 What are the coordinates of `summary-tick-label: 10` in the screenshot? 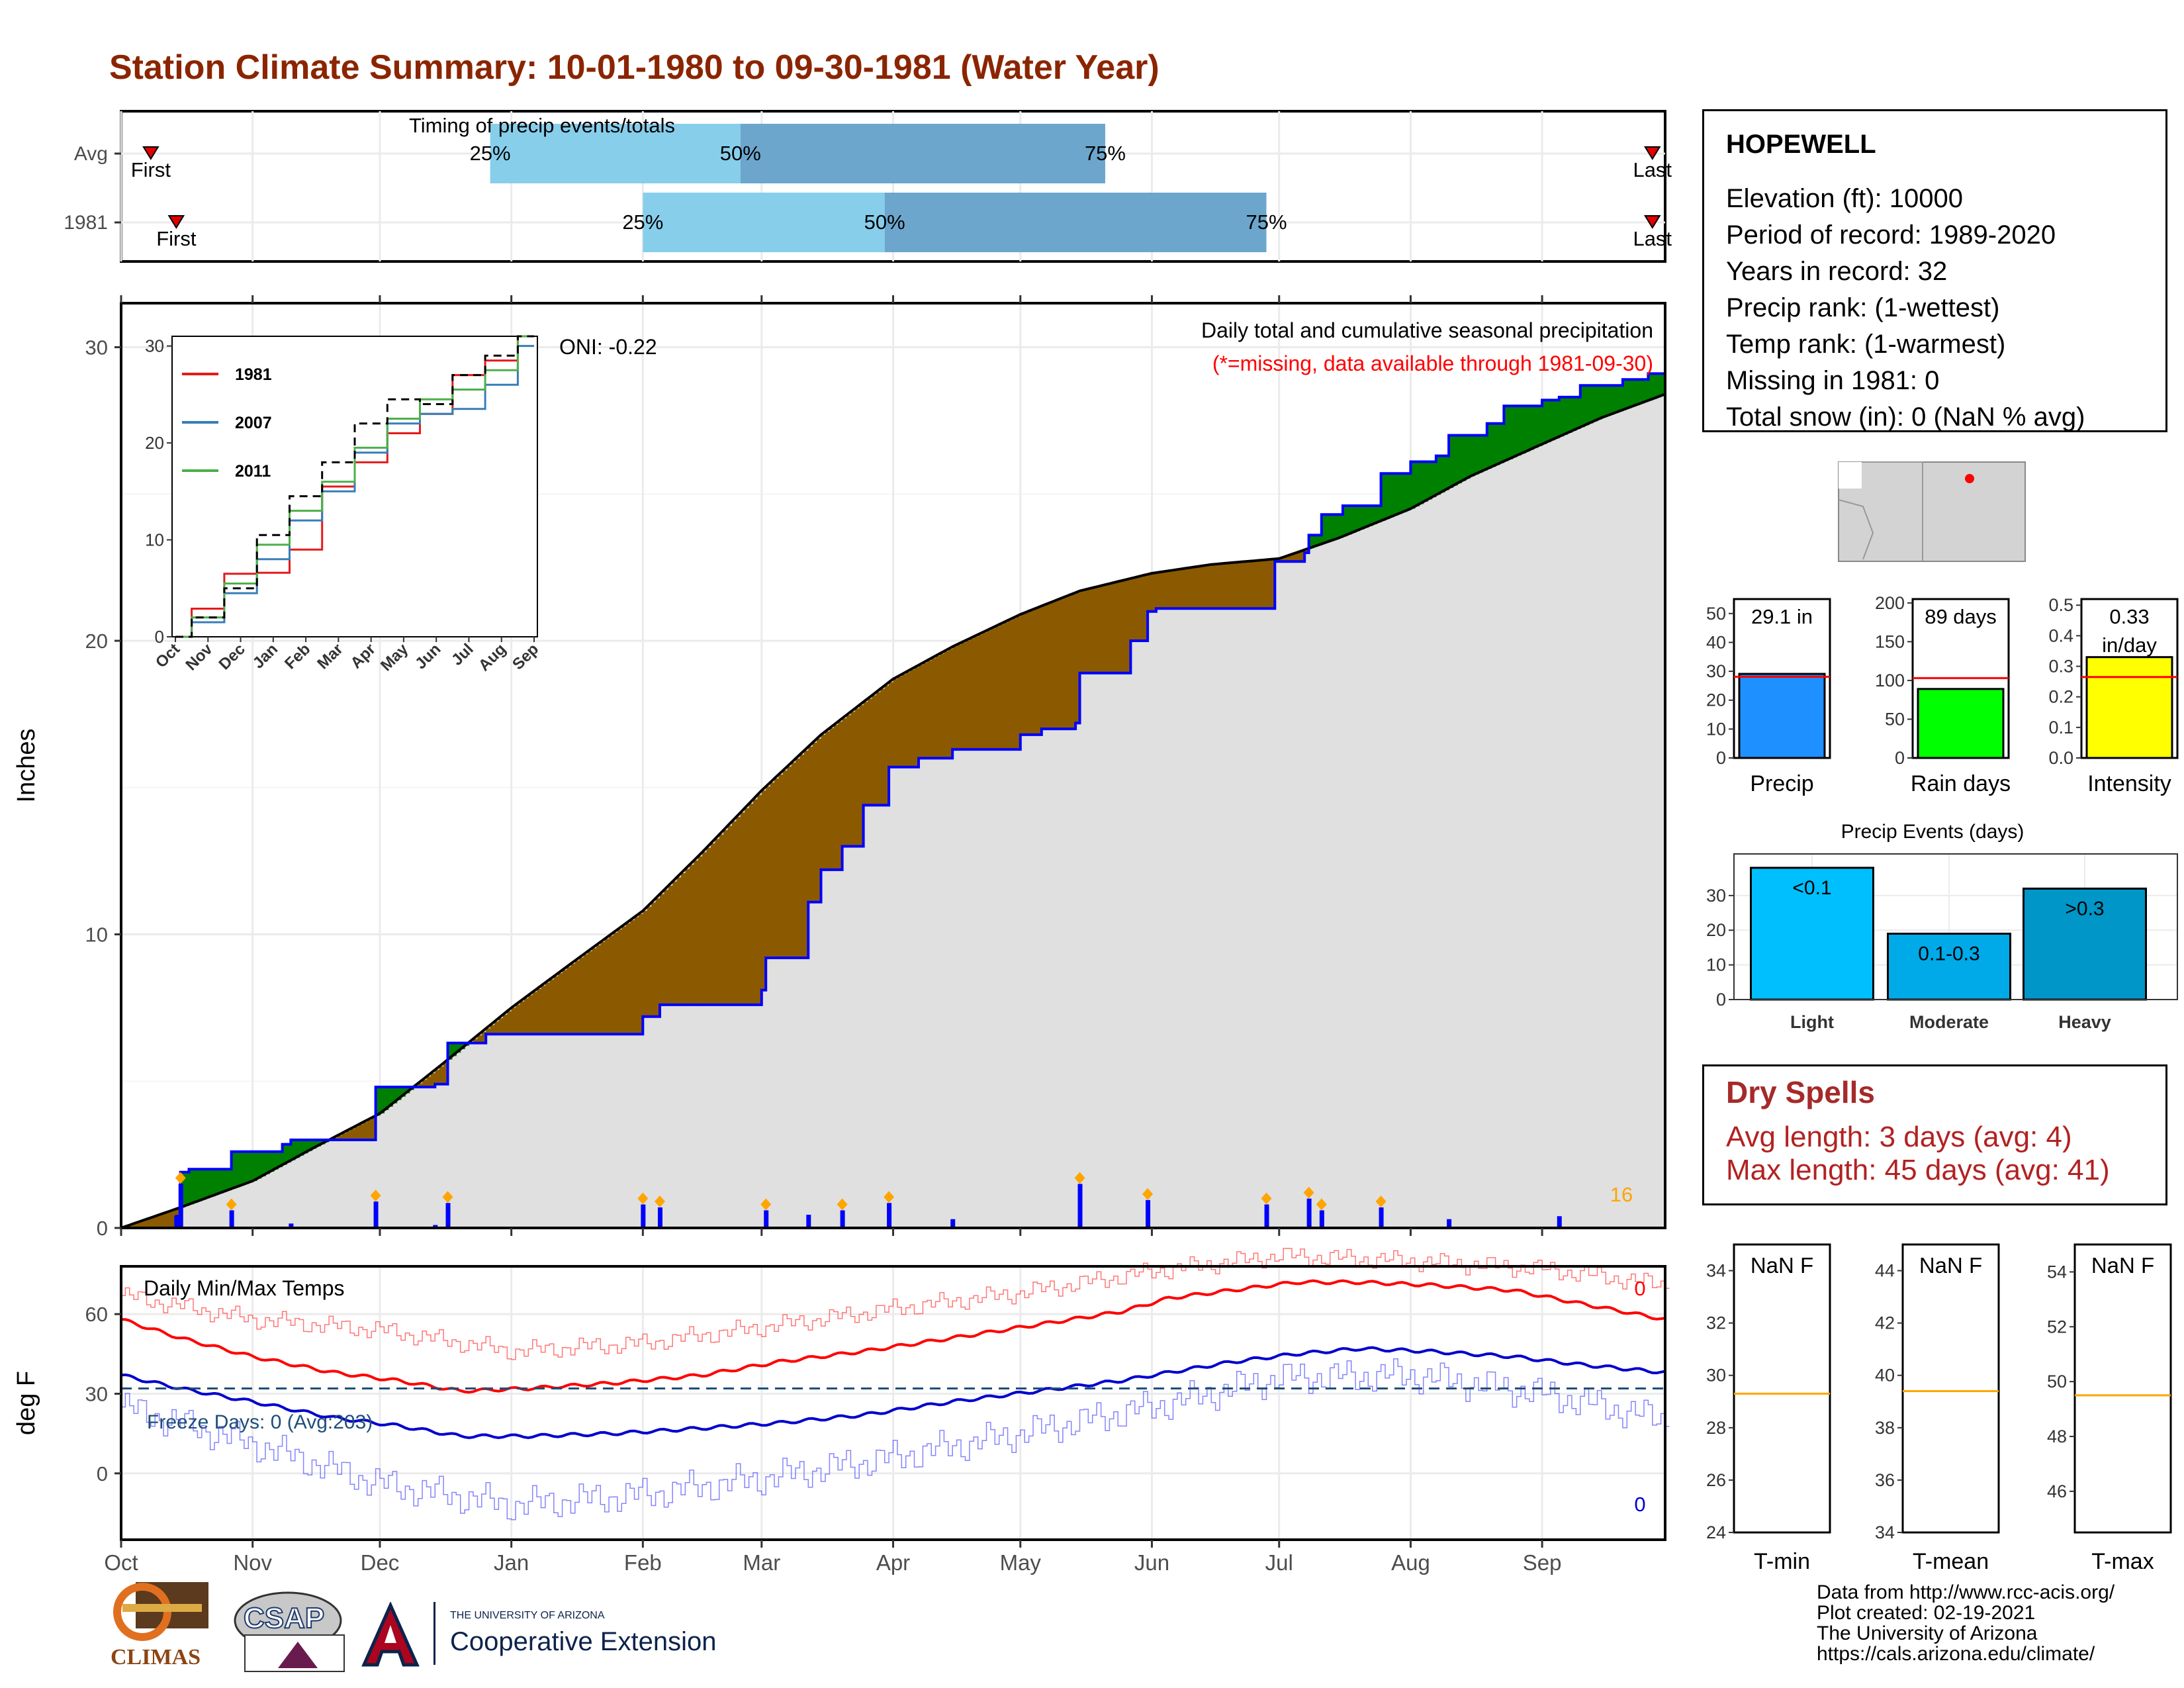 It's located at (1716, 729).